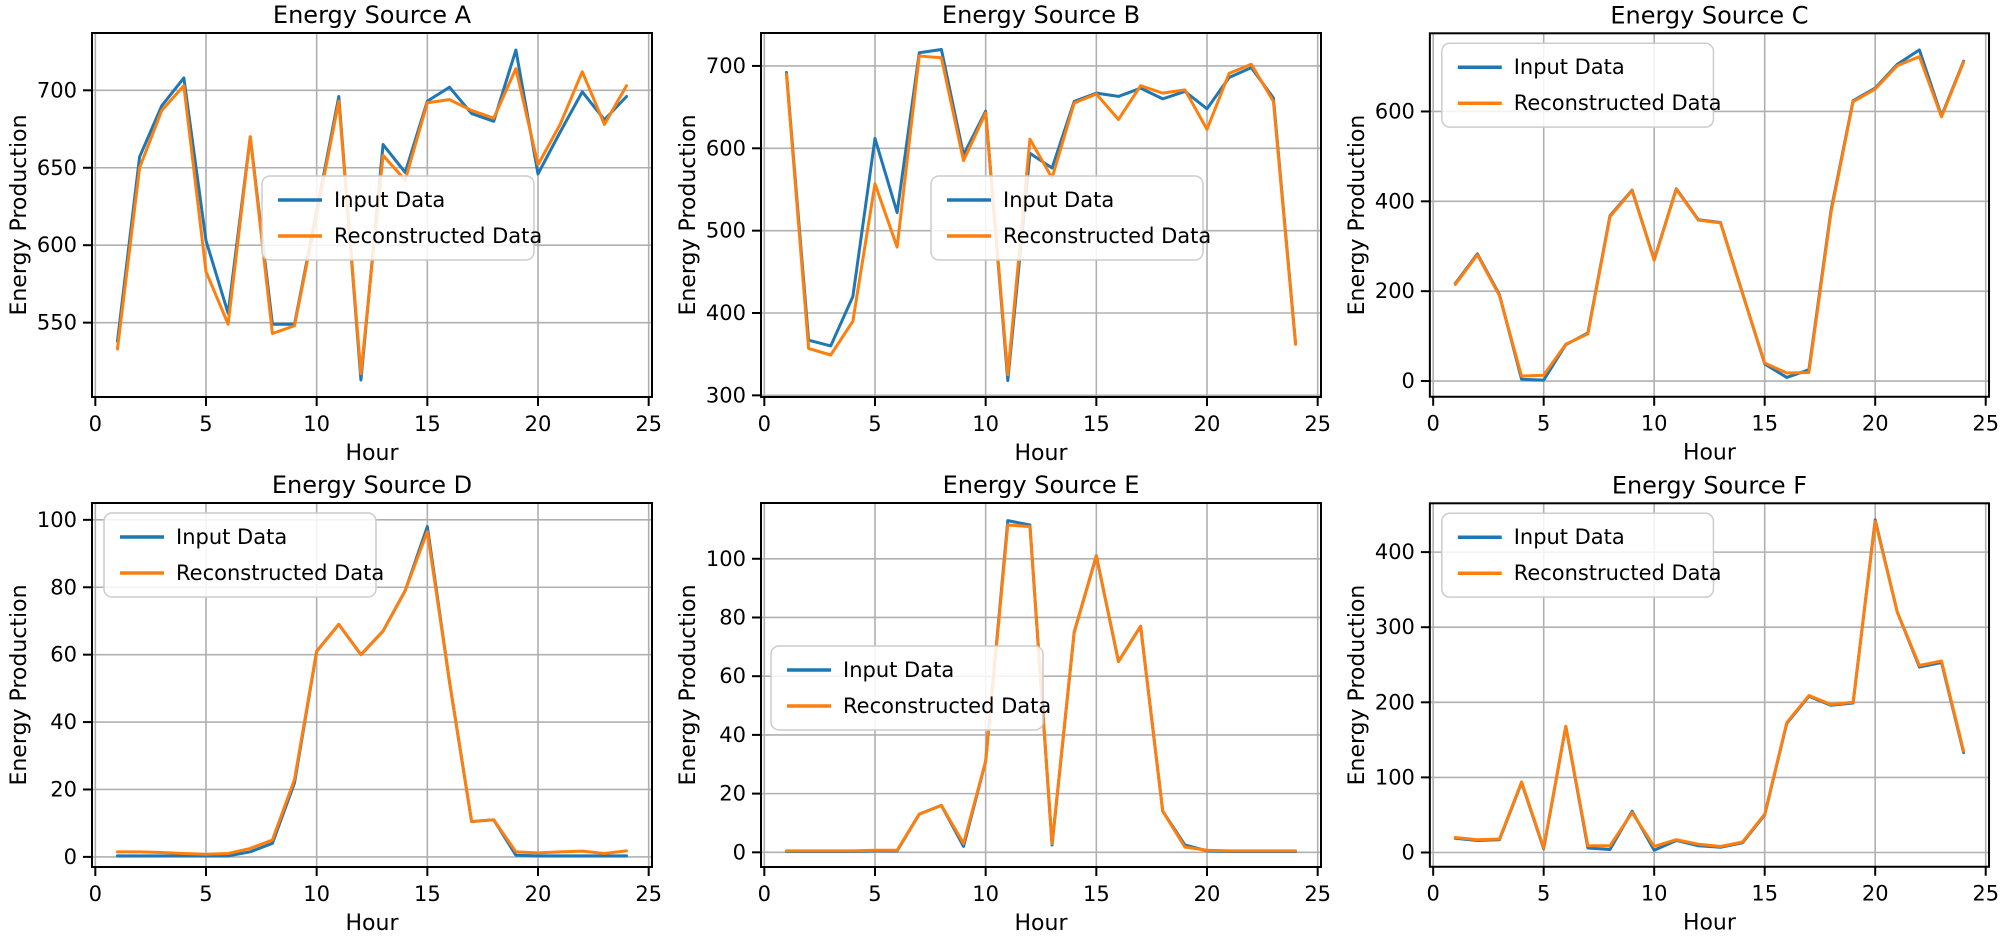 The height and width of the screenshot is (940, 2006). Describe the element at coordinates (726, 395) in the screenshot. I see `y-tick-label: 300` at that location.